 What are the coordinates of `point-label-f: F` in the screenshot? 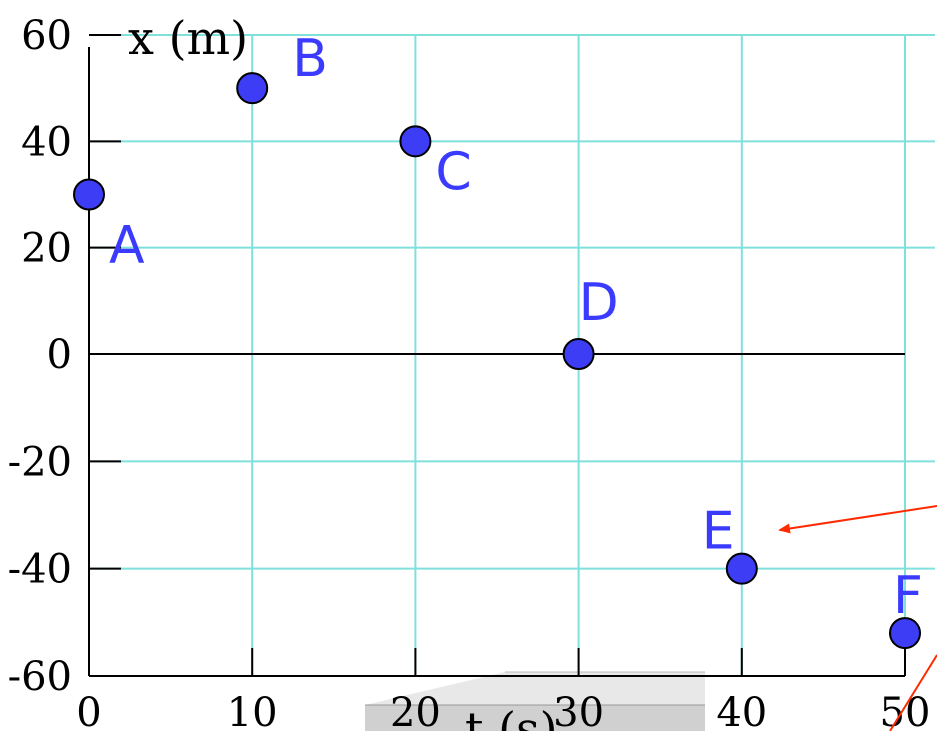 It's located at (908, 596).